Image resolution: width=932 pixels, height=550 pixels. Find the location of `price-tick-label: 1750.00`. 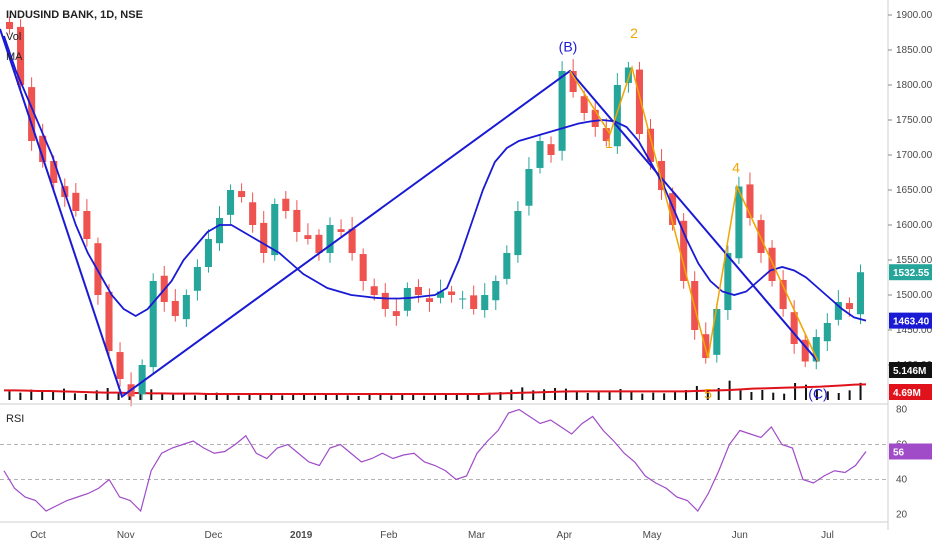

price-tick-label: 1750.00 is located at coordinates (914, 120).